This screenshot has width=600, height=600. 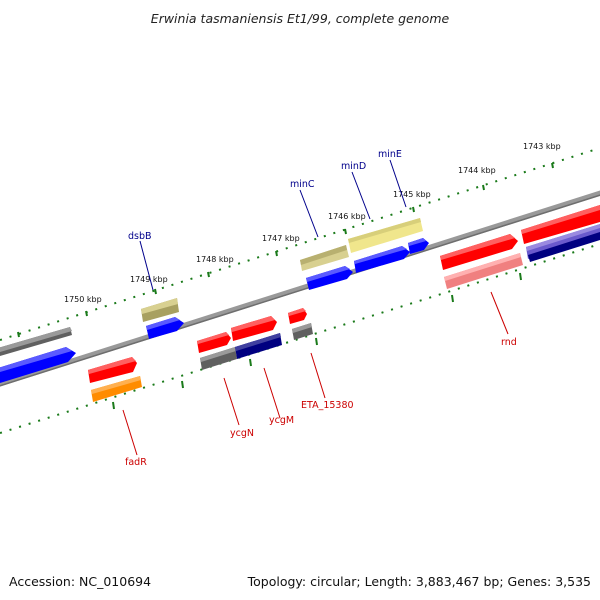 I want to click on gene-labels-top: minE minD minC dsbB, so click(x=265, y=195).